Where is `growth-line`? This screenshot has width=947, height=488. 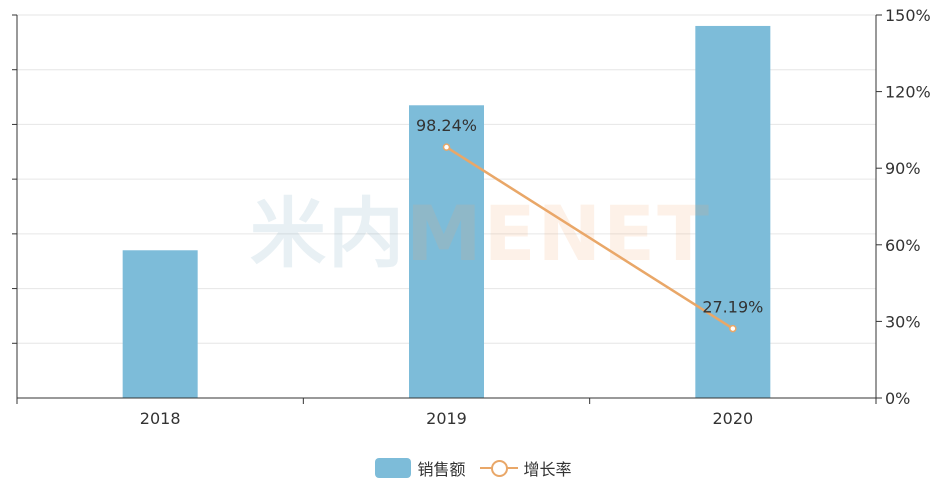 growth-line is located at coordinates (589, 238).